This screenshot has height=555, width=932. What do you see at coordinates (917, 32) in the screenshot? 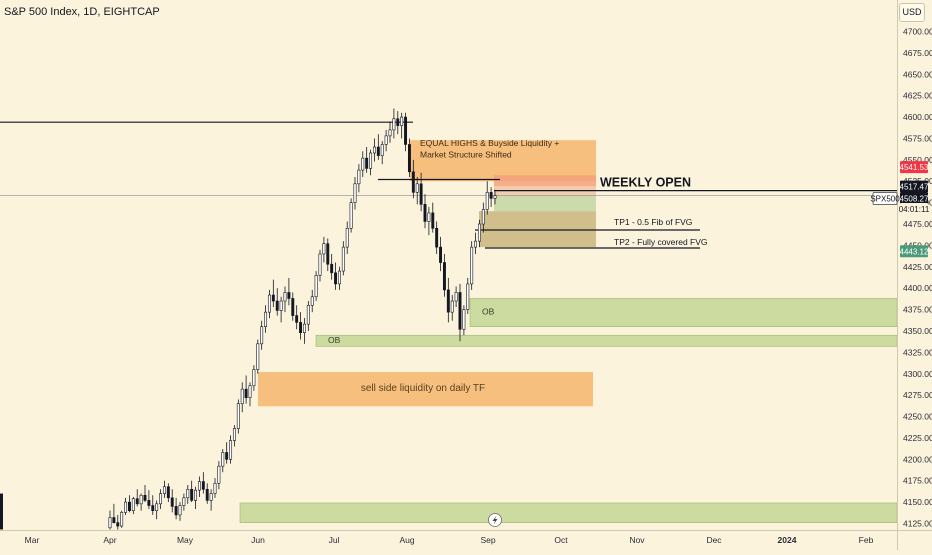
I see `price-tick-label: 4700.00` at bounding box center [917, 32].